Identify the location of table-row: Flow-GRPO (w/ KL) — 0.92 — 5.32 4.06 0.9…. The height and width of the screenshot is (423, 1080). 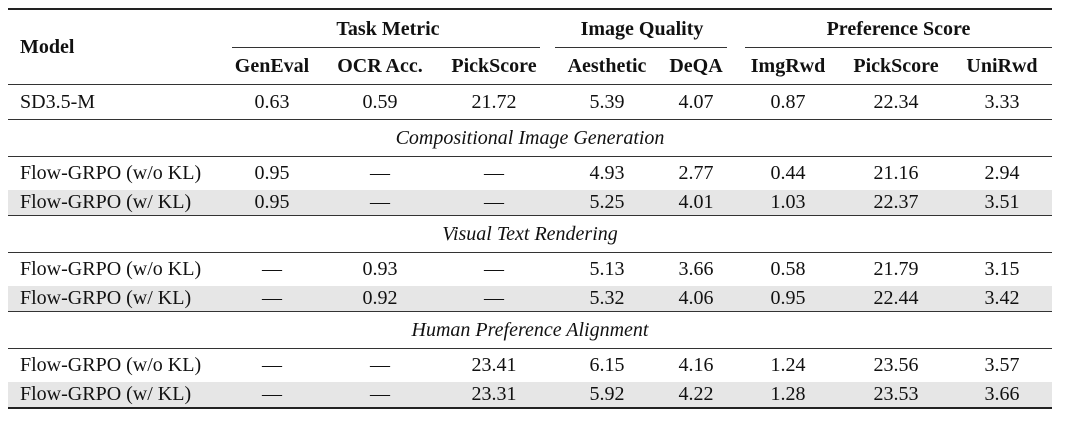
(530, 298).